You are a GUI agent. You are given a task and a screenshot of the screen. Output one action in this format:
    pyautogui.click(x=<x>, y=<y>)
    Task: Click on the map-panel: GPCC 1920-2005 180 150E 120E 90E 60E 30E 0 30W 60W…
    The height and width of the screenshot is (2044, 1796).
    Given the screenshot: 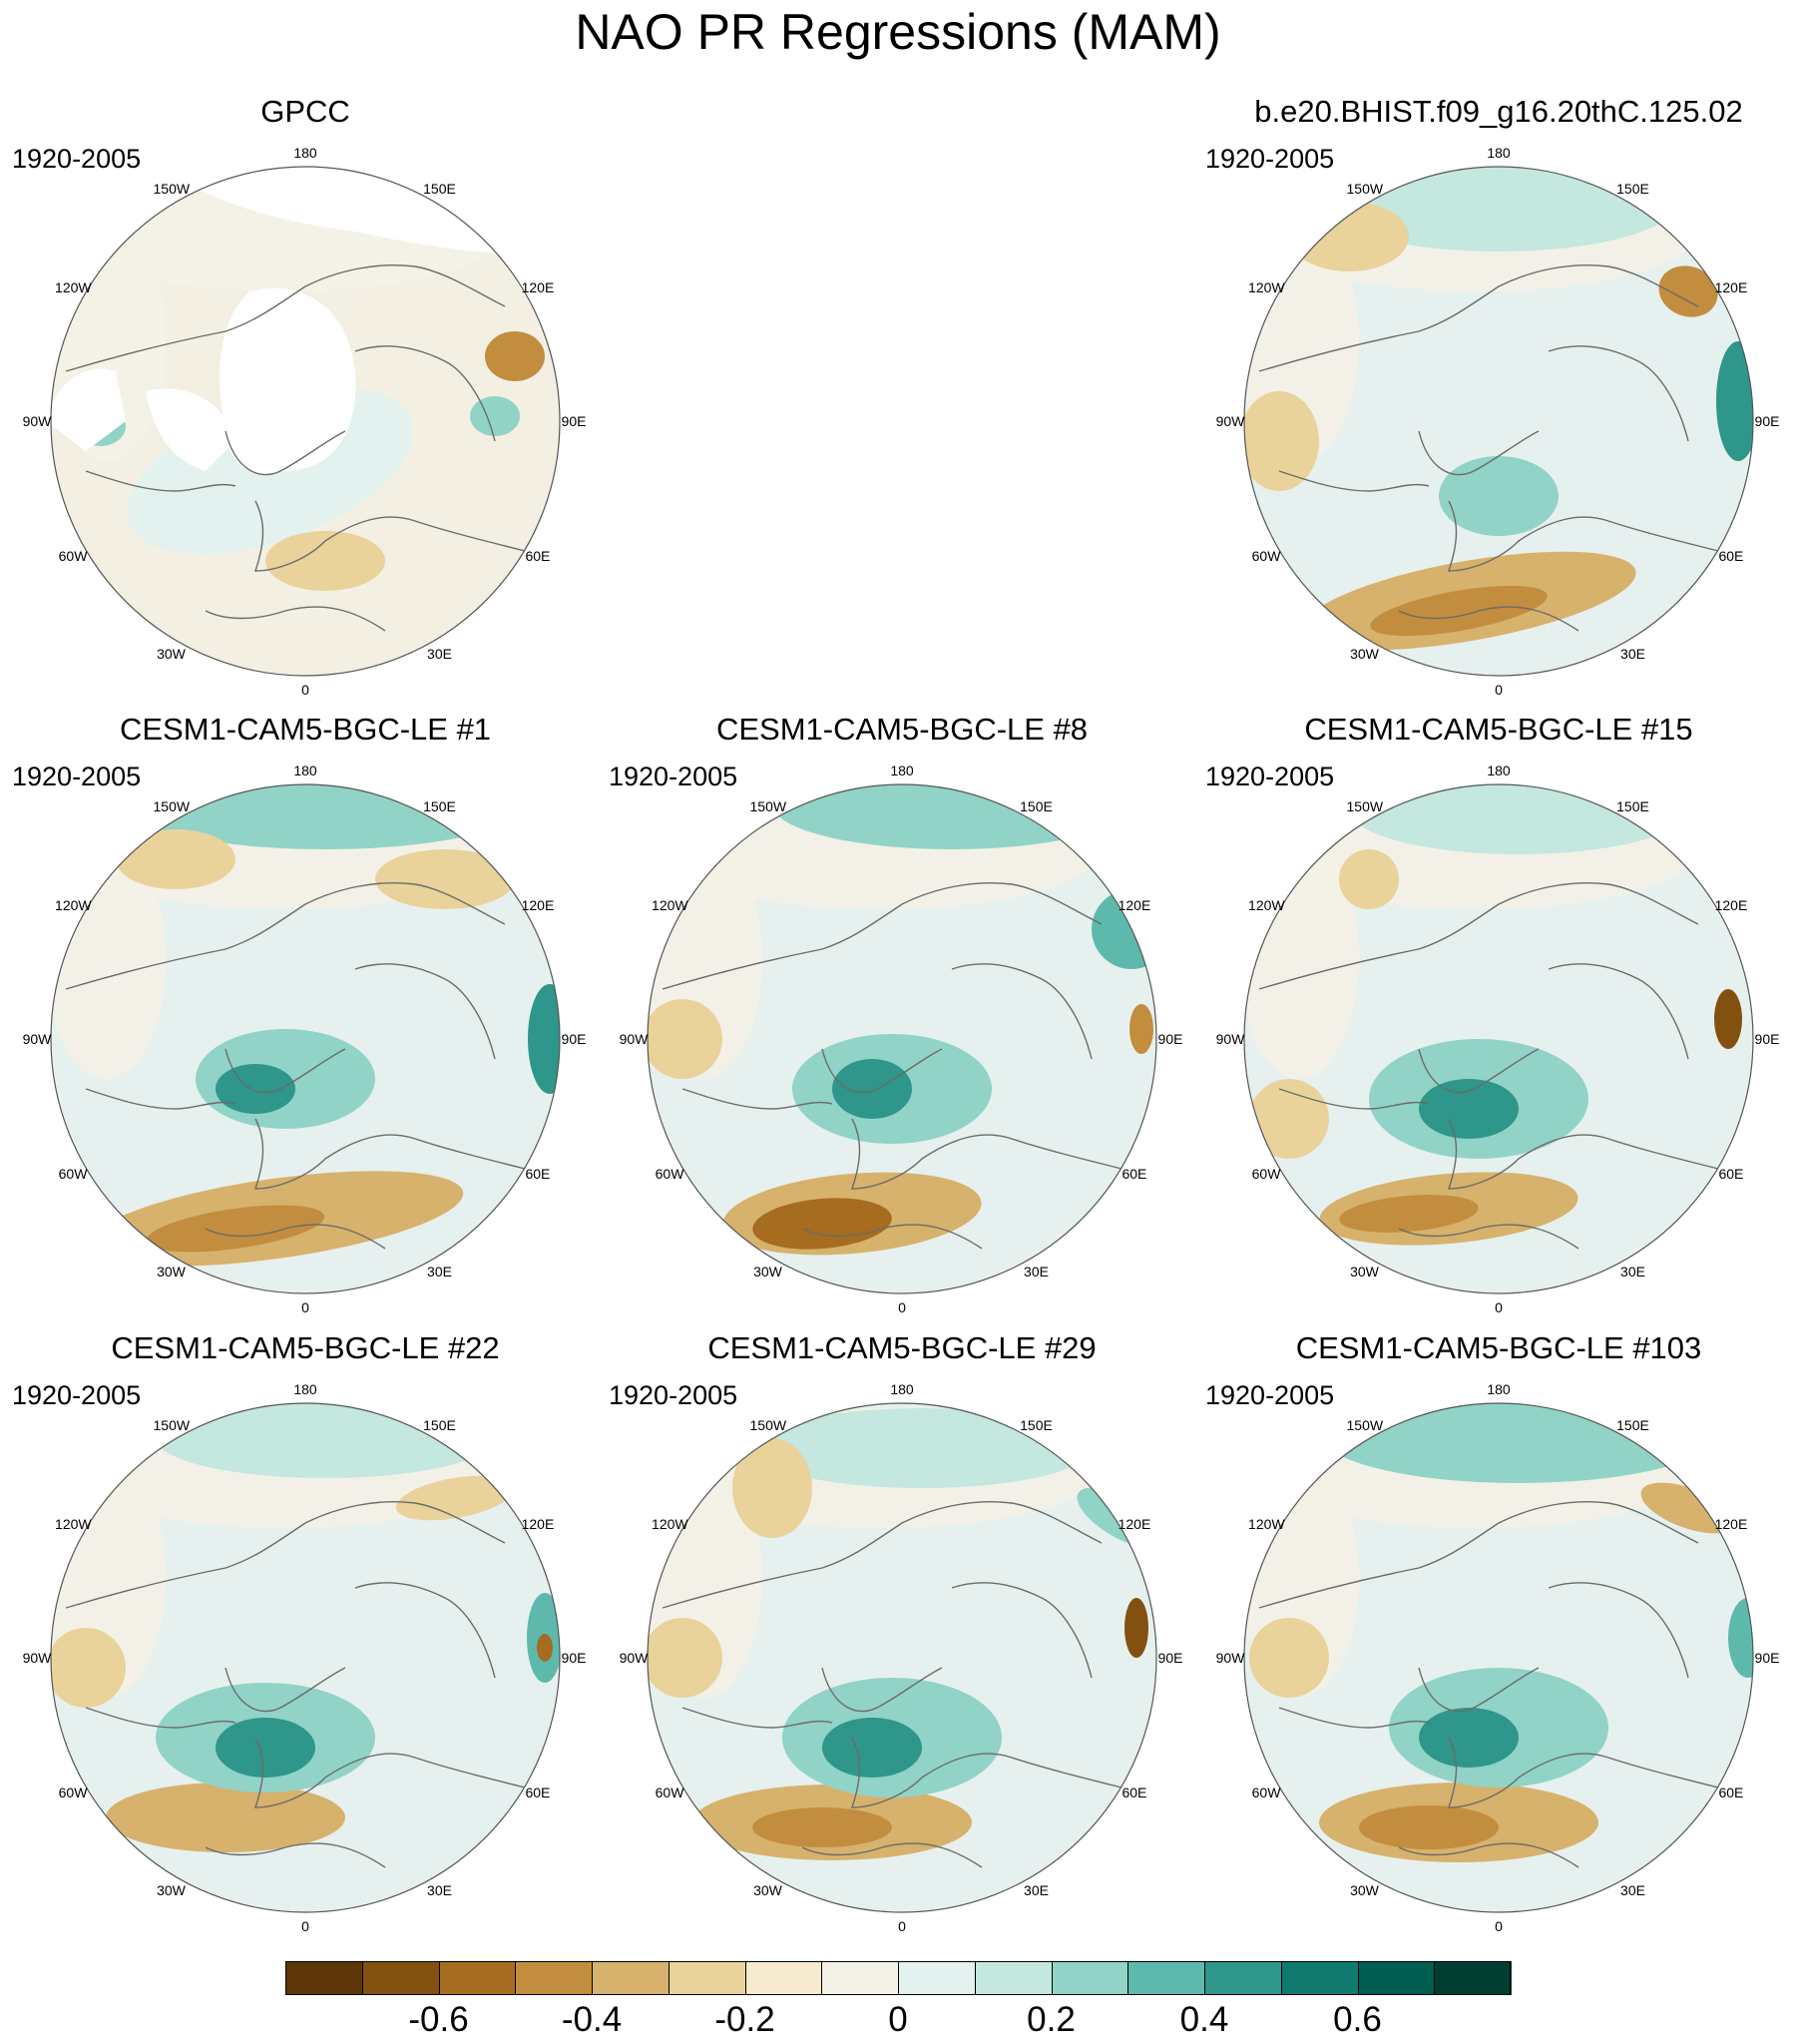 What is the action you would take?
    pyautogui.click(x=299, y=396)
    